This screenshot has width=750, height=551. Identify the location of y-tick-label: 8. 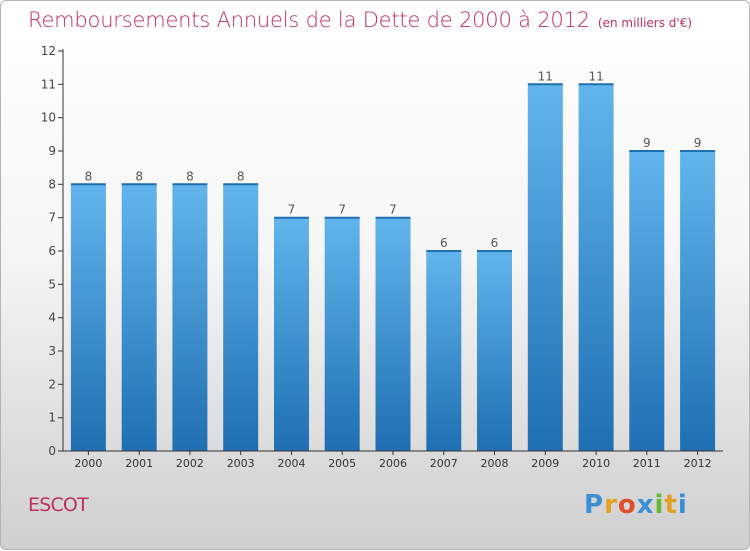
(52, 184).